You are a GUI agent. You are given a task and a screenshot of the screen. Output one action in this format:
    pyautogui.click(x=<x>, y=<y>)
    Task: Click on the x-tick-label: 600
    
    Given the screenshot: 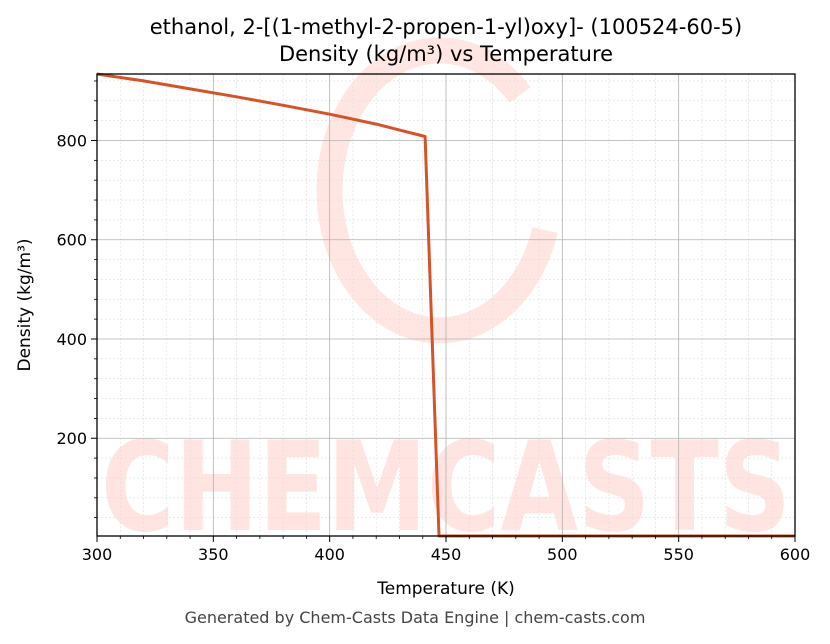 What is the action you would take?
    pyautogui.click(x=795, y=554)
    